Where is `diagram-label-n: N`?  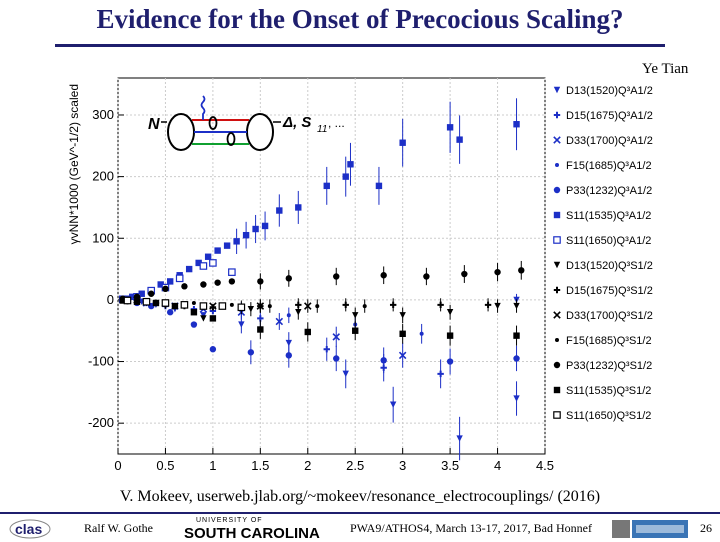
diagram-label-n: N is located at coordinates (154, 124).